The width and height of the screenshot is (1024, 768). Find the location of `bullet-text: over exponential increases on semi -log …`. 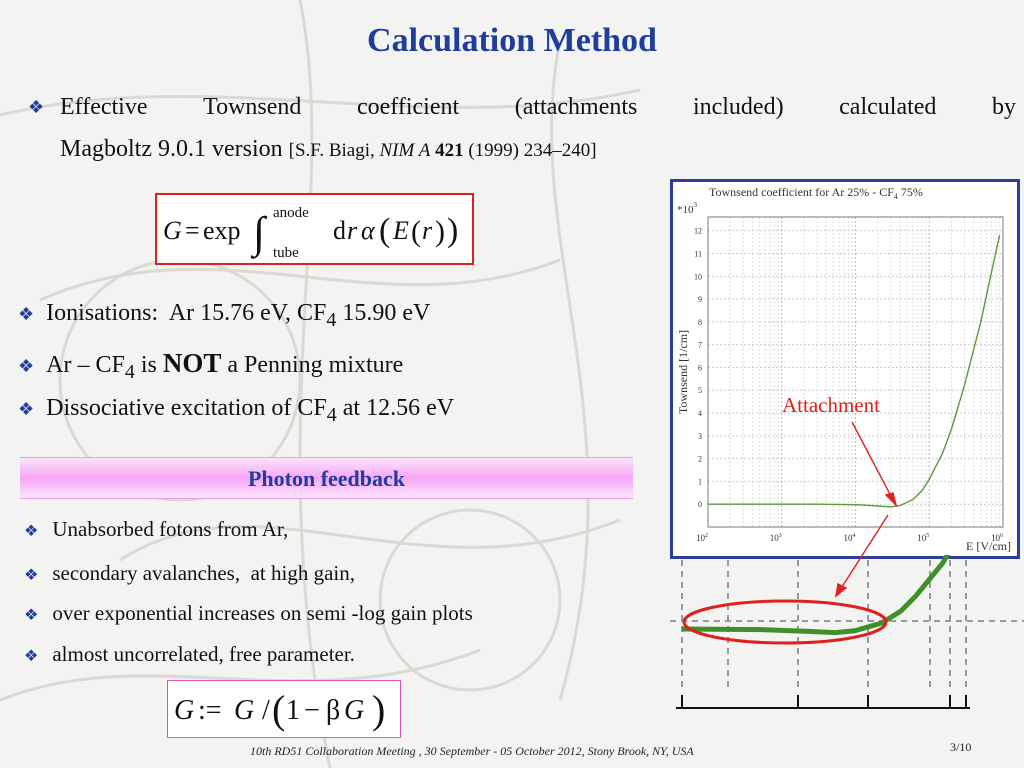

bullet-text: over exponential increases on semi -log … is located at coordinates (262, 613).